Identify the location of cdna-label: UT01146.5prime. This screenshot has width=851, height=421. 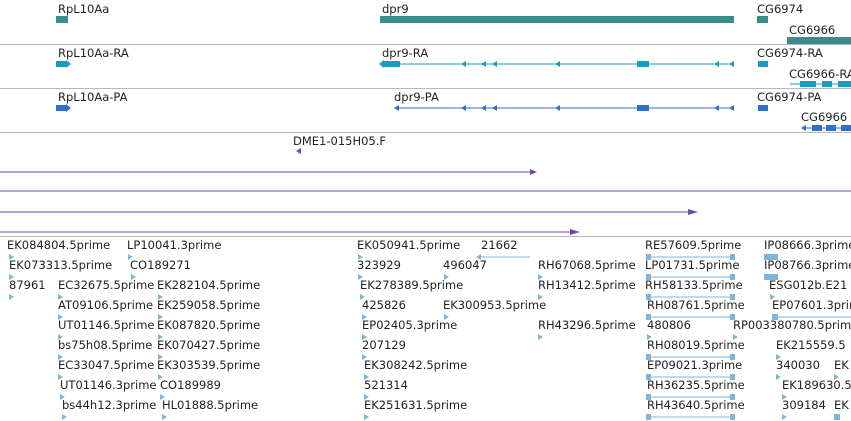
(106, 325).